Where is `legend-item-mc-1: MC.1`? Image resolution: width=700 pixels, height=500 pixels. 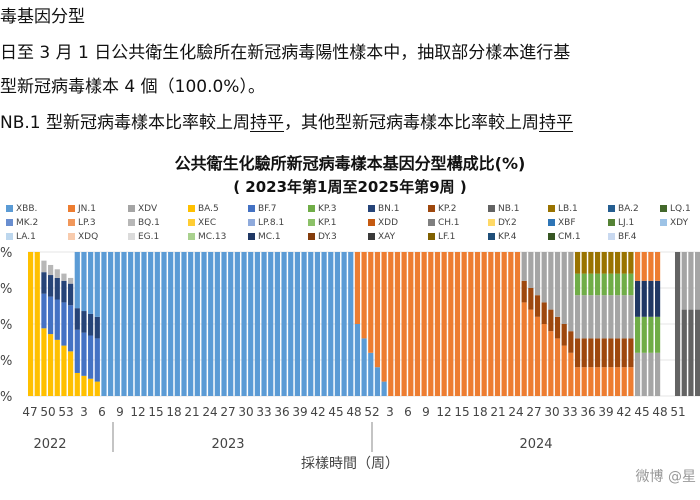
legend-item-mc-1: MC.1 is located at coordinates (264, 237).